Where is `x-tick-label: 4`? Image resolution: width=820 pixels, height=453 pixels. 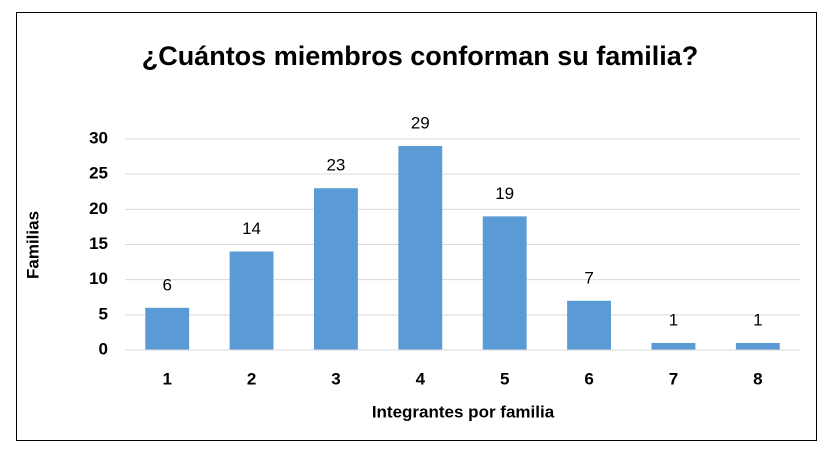
x-tick-label: 4 is located at coordinates (421, 378).